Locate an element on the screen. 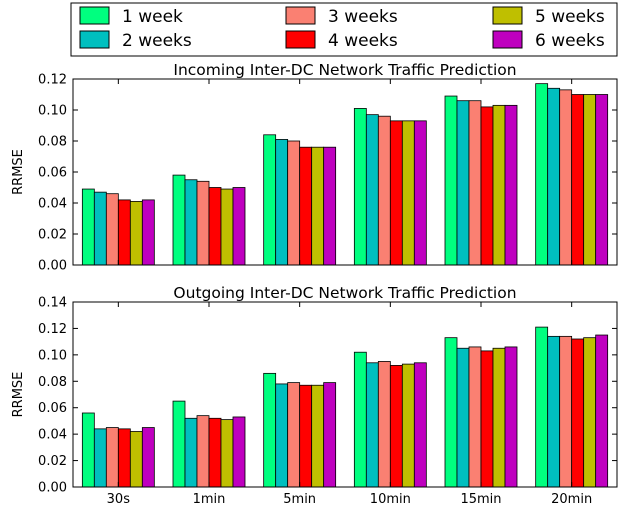 This screenshot has height=508, width=628. legend-label: 2 weeks is located at coordinates (157, 41).